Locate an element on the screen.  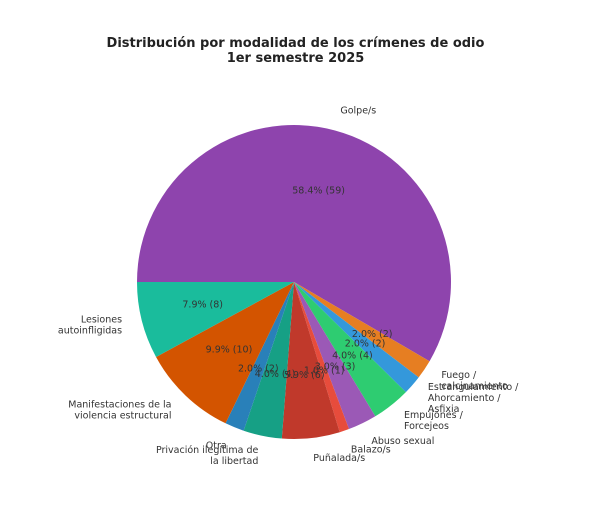
category-label-line: Balazo/s is located at coordinates (371, 450).